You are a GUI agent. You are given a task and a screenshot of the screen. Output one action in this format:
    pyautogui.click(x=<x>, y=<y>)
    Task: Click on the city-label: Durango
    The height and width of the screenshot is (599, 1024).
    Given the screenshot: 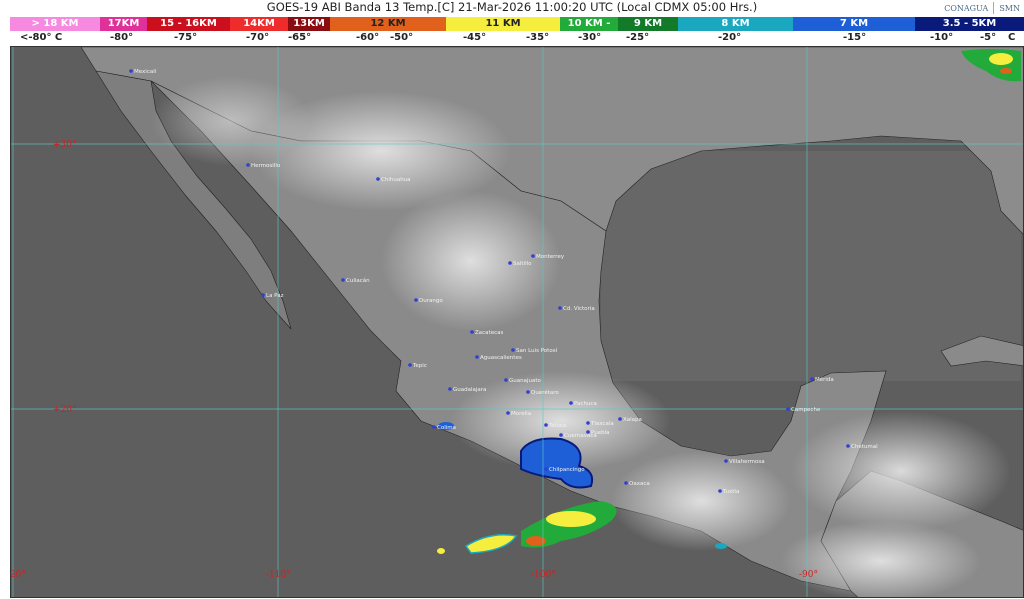 What is the action you would take?
    pyautogui.click(x=431, y=301)
    